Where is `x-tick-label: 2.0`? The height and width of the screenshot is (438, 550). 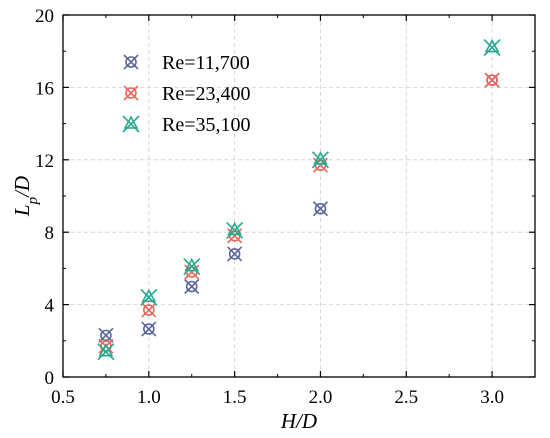 x-tick-label: 2.0 is located at coordinates (321, 397).